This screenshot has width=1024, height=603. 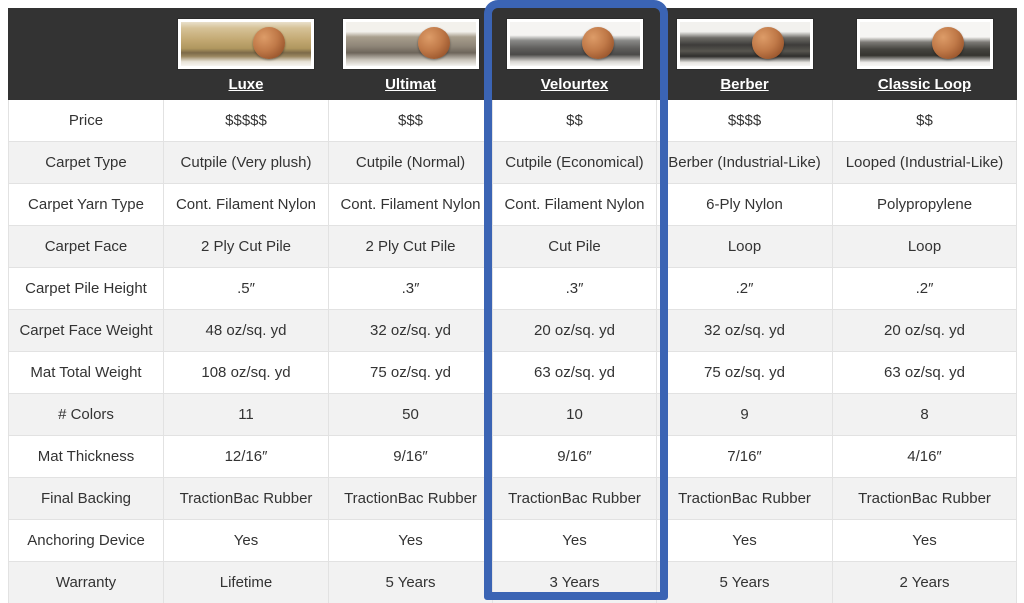 What do you see at coordinates (86, 120) in the screenshot?
I see `row-label: Price` at bounding box center [86, 120].